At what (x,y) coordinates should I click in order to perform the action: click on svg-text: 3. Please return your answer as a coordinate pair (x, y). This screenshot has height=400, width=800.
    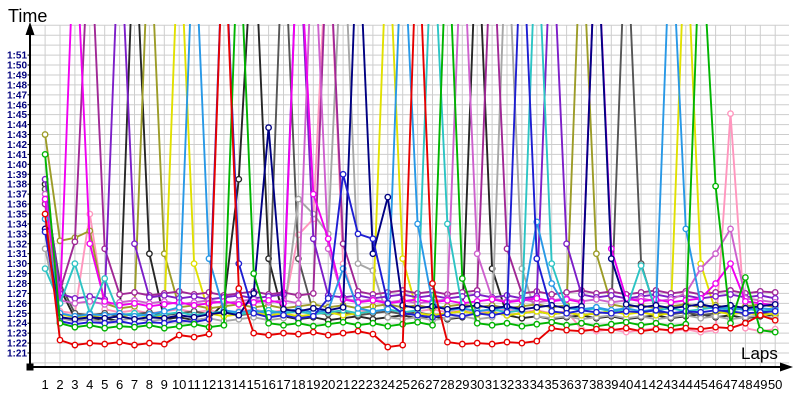
    Looking at the image, I should click on (74, 384).